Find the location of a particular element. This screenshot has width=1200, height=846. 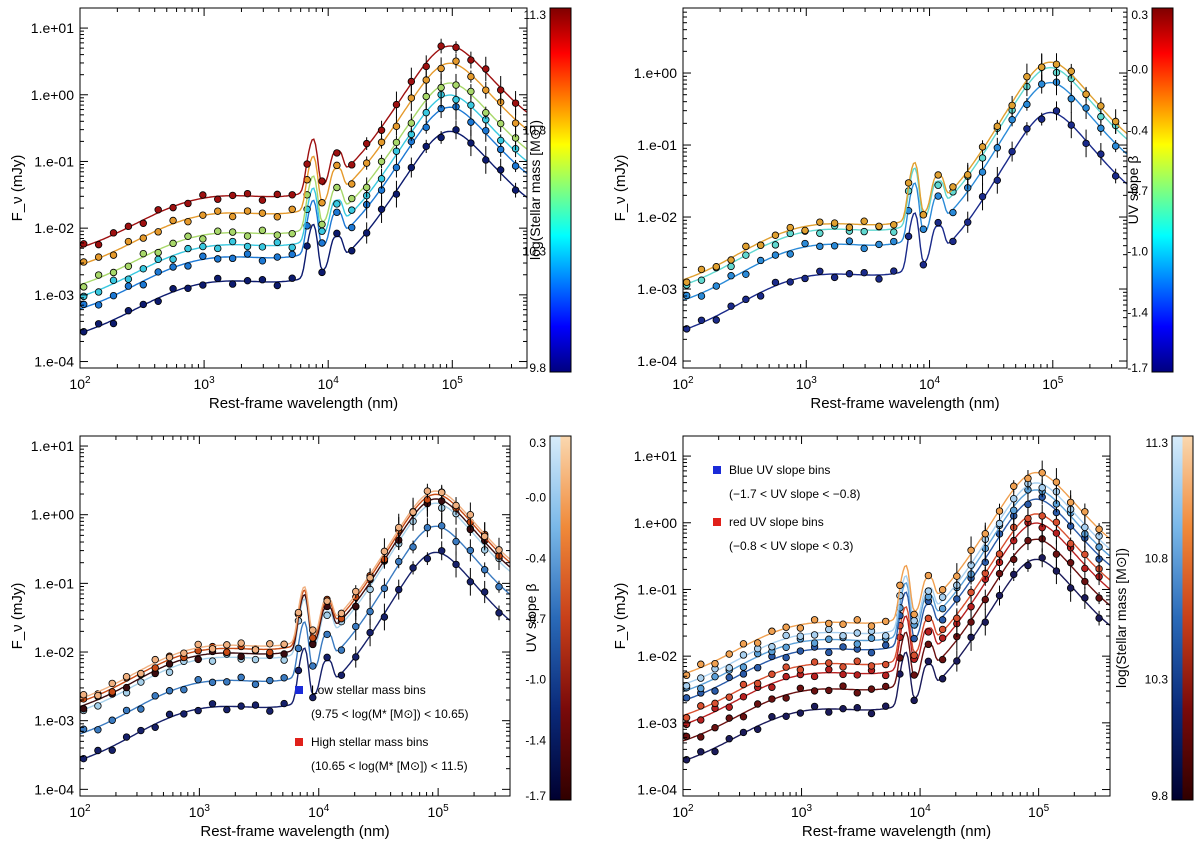

x-tick-base: 10 is located at coordinates (450, 384).